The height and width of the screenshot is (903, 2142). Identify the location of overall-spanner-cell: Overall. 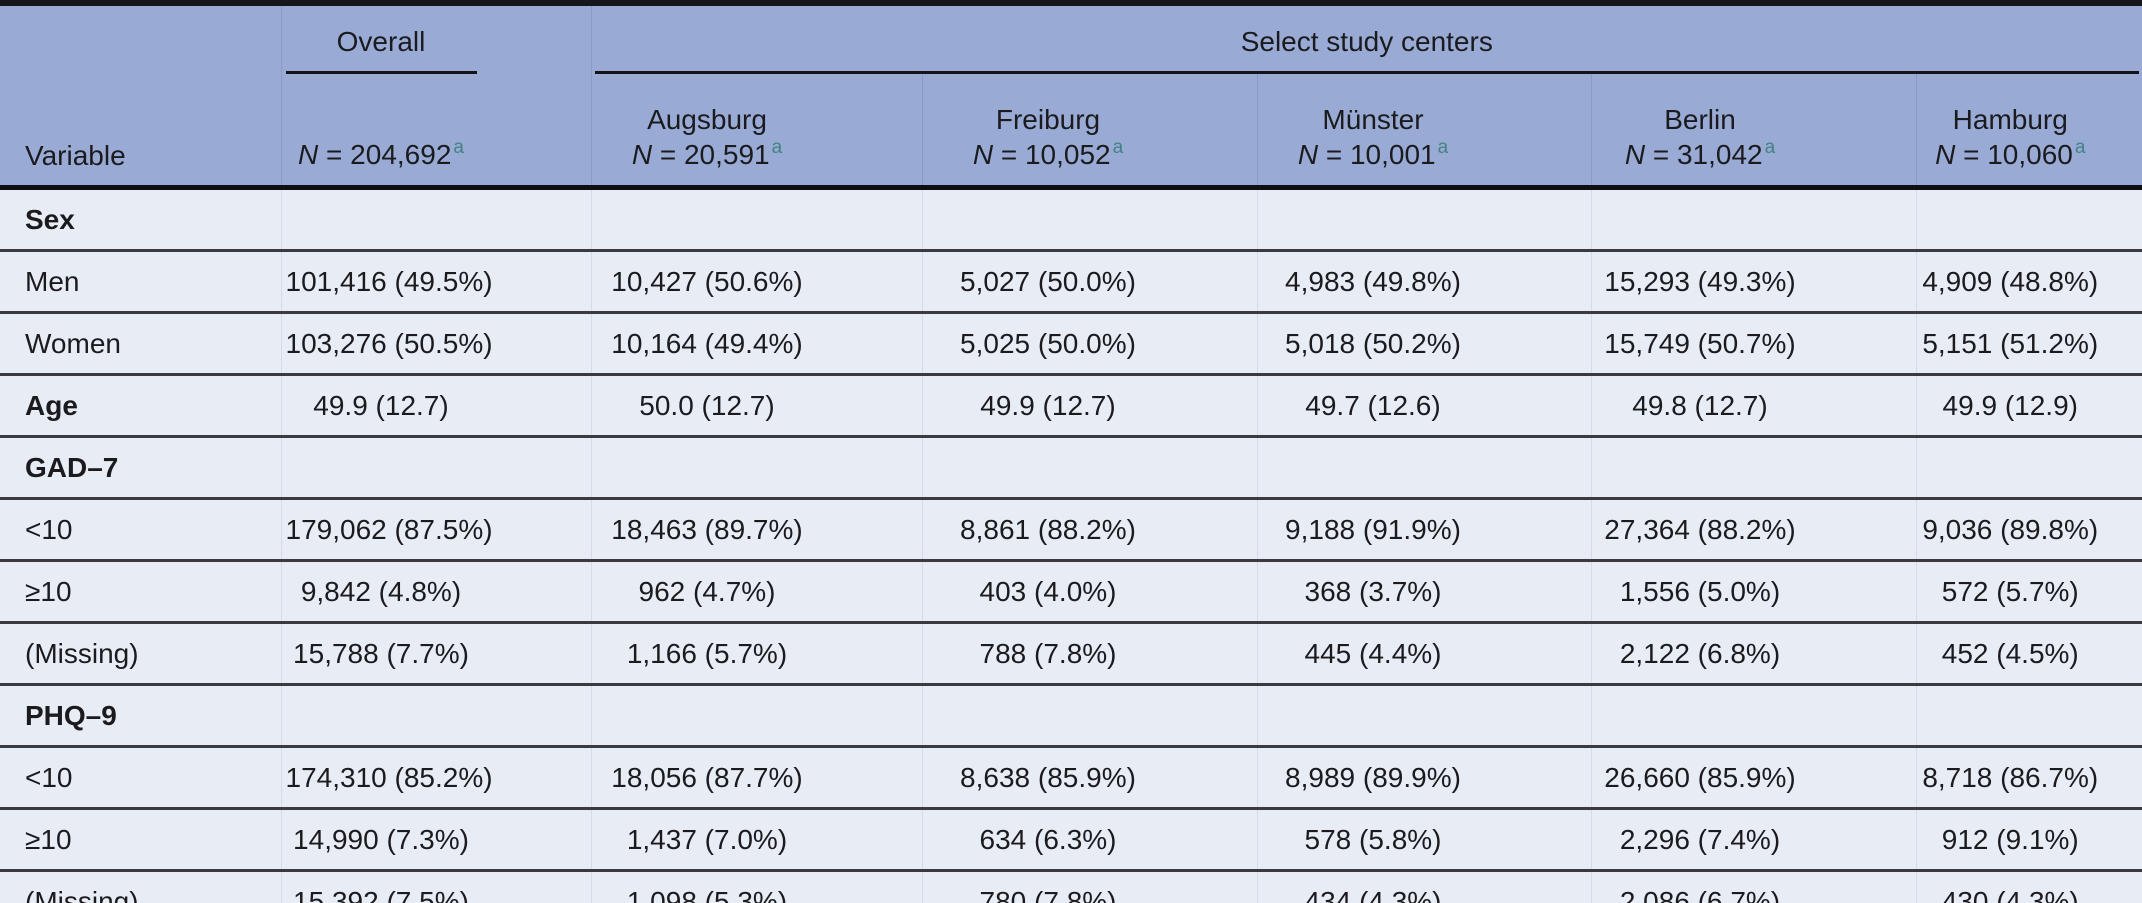
(435, 38).